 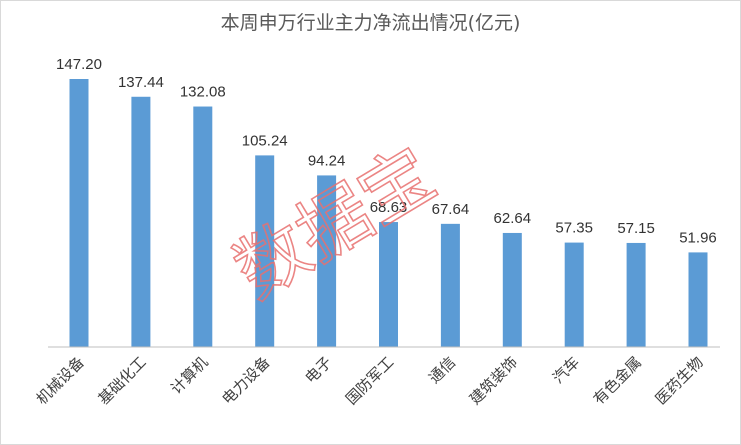 I want to click on category-labels-group: 机械设备 基础化工 计算机 电力设备 电子 国防军工 通信 建筑装饰 汽车 有色金属 医药生物, so click(x=370, y=380).